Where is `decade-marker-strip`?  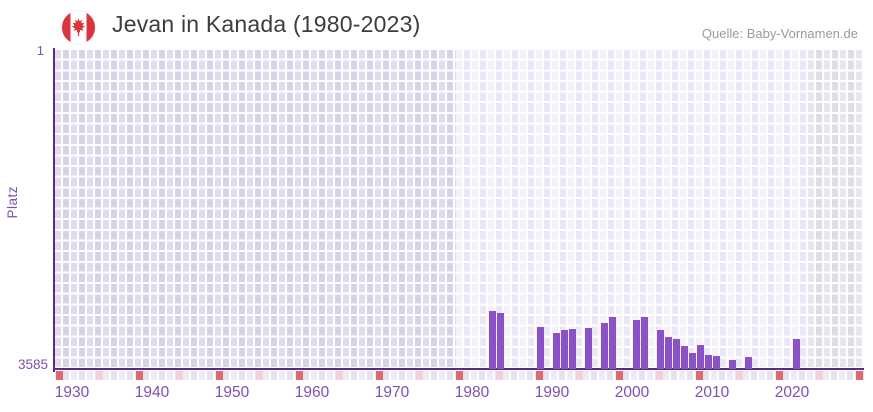
decade-marker-strip is located at coordinates (459, 375).